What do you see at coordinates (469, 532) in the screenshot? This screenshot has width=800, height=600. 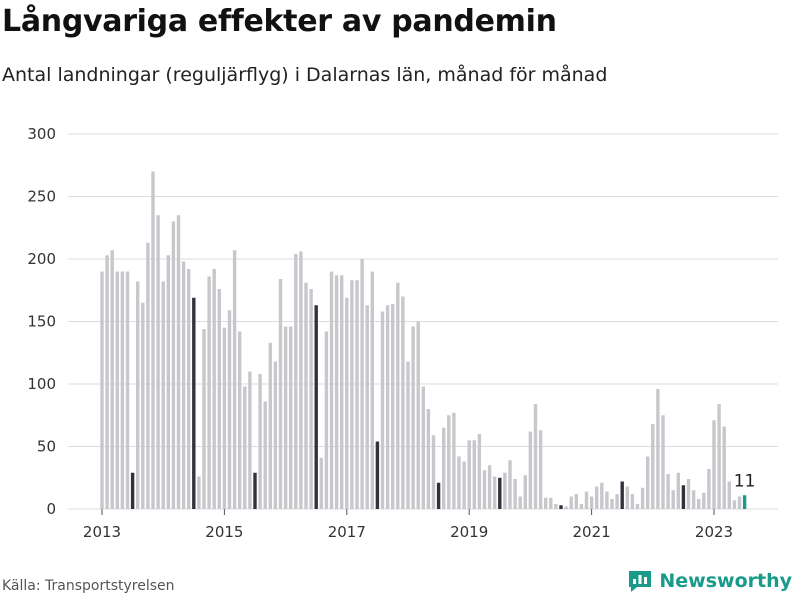 I see `x-tick-label: 2019` at bounding box center [469, 532].